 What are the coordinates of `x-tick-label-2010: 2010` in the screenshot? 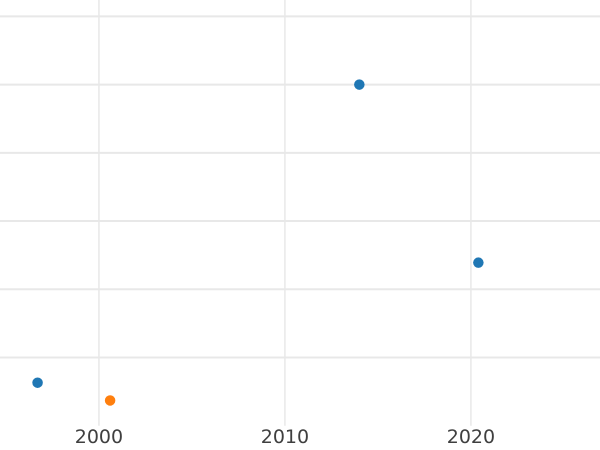 It's located at (285, 437).